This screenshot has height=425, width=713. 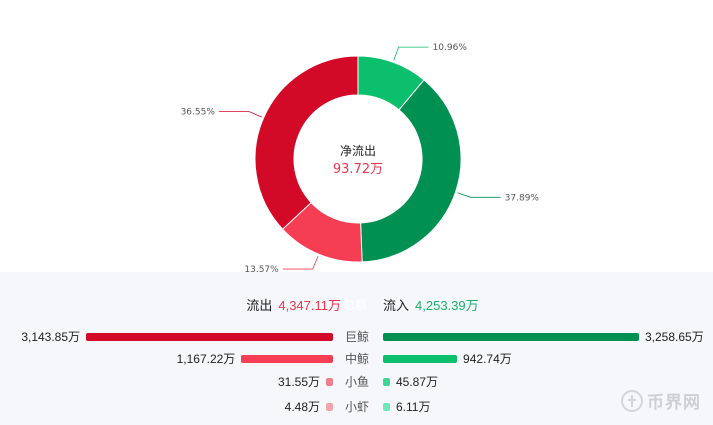 What do you see at coordinates (487, 359) in the screenshot?
I see `inflow-value: 942.74万` at bounding box center [487, 359].